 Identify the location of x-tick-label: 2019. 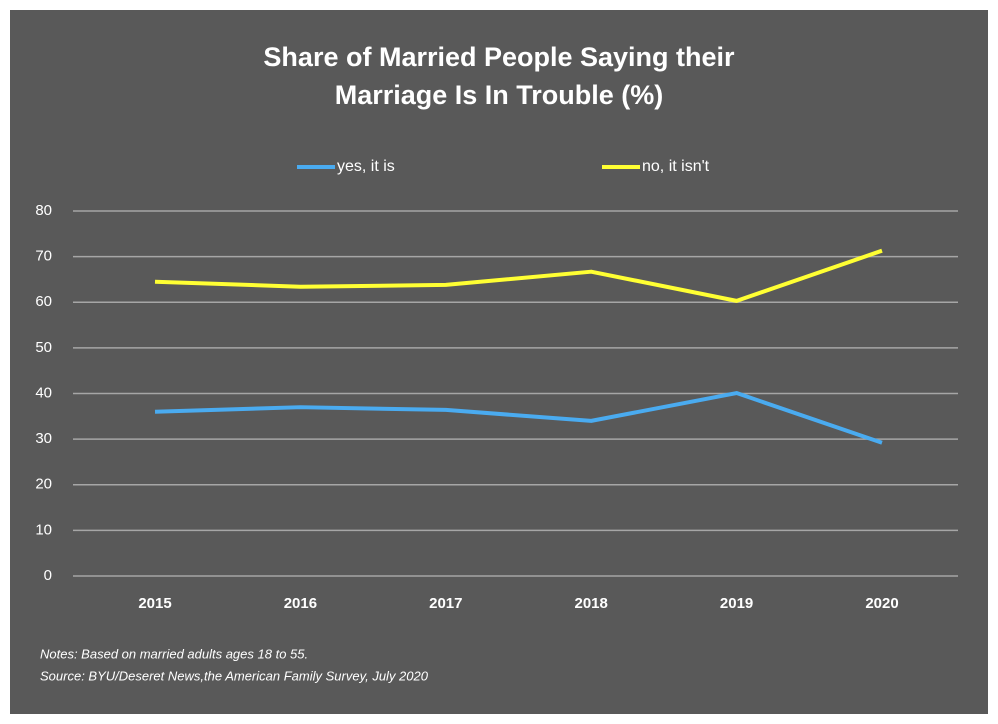
(736, 603).